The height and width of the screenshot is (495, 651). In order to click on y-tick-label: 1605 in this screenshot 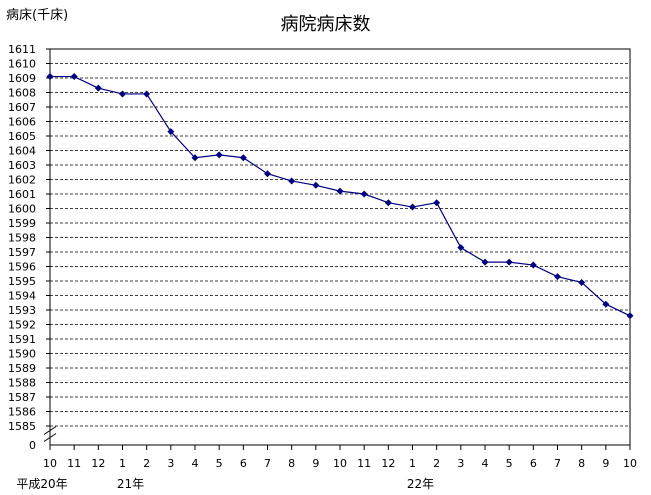, I will do `click(22, 136)`.